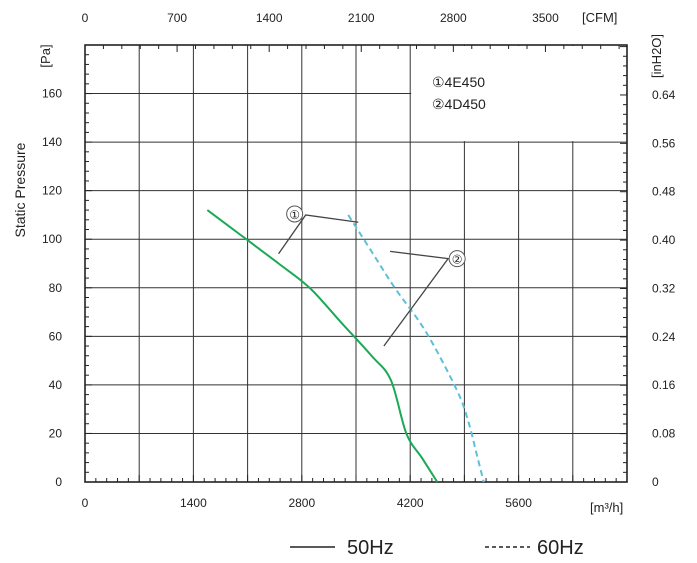 Image resolution: width=697 pixels, height=563 pixels. What do you see at coordinates (437, 548) in the screenshot?
I see `legend: 50Hz 60Hz` at bounding box center [437, 548].